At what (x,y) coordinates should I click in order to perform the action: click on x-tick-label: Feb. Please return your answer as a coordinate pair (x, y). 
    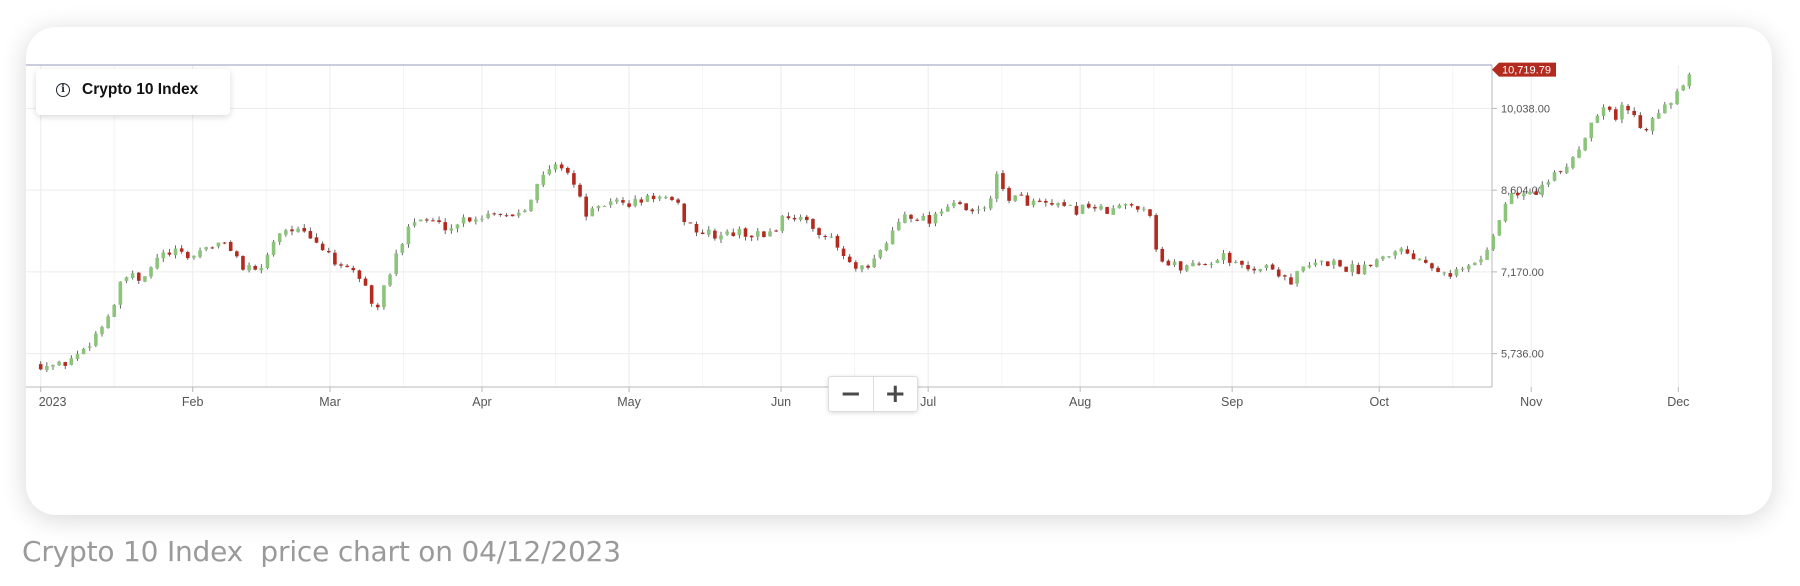
    Looking at the image, I should click on (193, 402).